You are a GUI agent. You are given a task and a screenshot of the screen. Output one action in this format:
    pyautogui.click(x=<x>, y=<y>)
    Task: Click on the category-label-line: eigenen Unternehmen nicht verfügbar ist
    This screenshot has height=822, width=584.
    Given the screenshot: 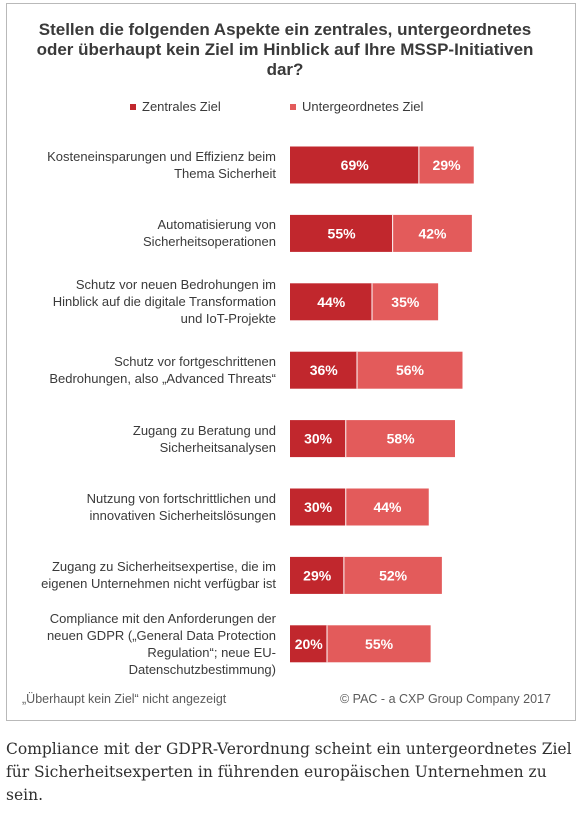 What is the action you would take?
    pyautogui.click(x=158, y=584)
    